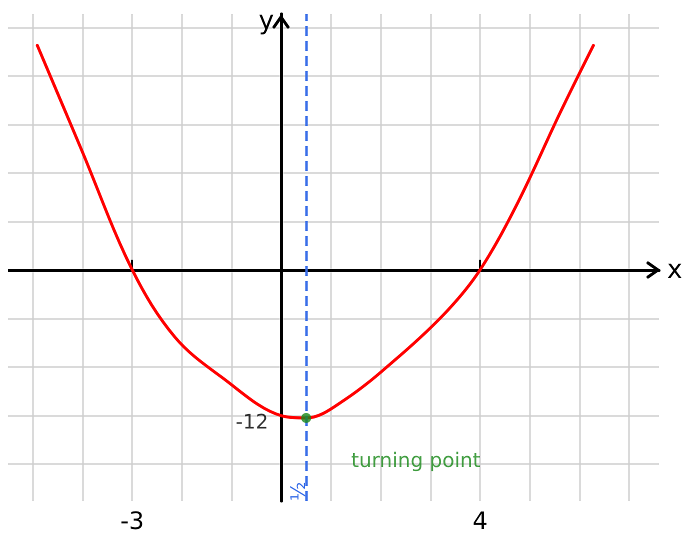 The width and height of the screenshot is (697, 541). I want to click on annotation: -12, so click(252, 422).